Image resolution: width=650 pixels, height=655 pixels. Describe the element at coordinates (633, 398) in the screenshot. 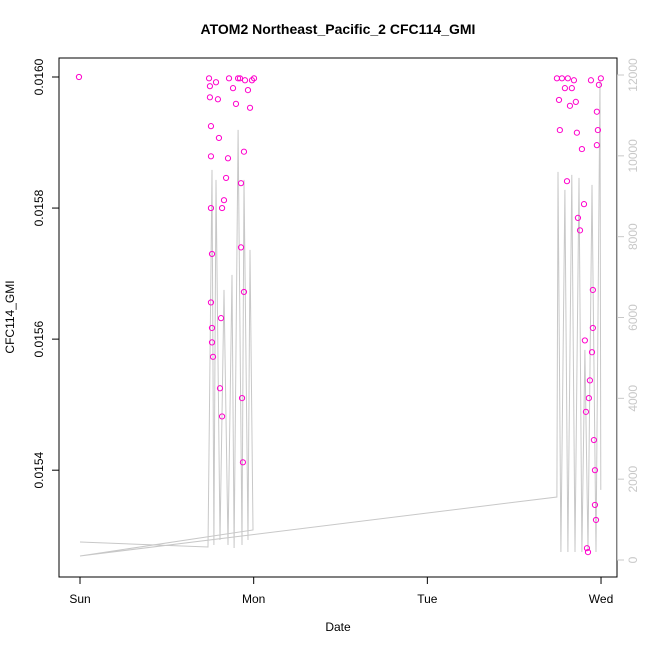

I see `y2-tick-label: 4000` at that location.